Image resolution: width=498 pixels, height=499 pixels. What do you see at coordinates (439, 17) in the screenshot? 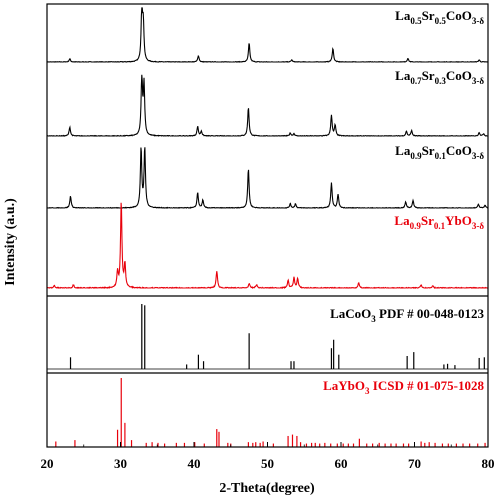
I see `panel-label-1: La0.5Sr0.5CoO3-δ` at bounding box center [439, 17].